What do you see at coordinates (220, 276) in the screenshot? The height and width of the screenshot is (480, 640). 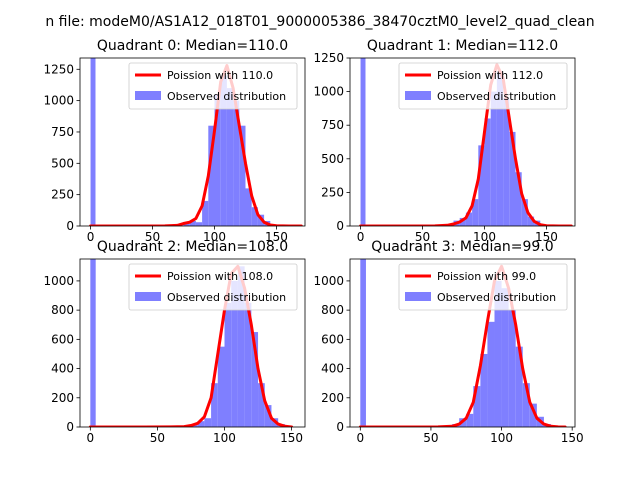 I see `legend-label: Poission with 108.0` at bounding box center [220, 276].